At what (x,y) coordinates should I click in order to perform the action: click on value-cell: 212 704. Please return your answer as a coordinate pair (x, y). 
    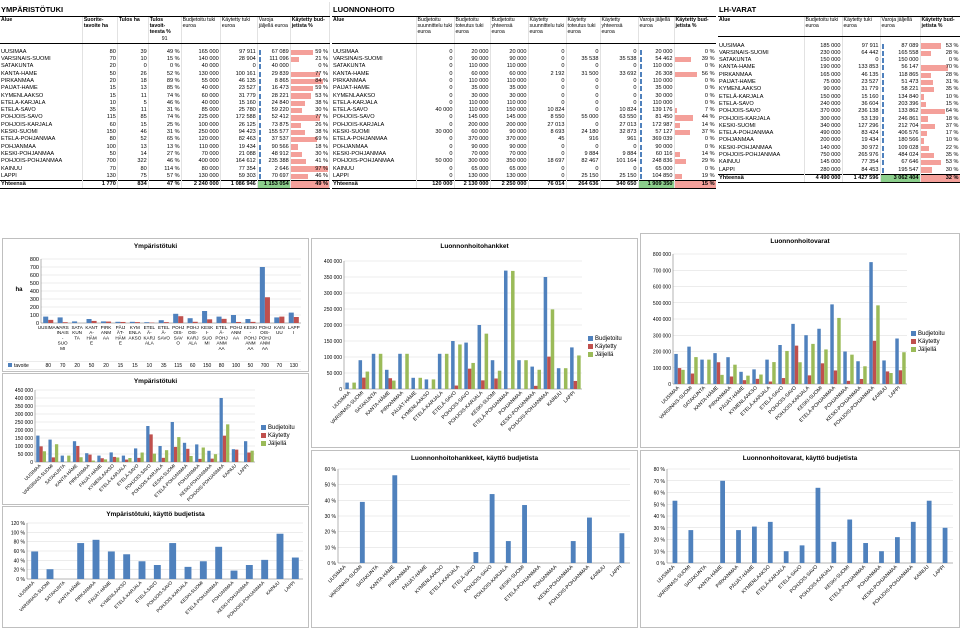
    Looking at the image, I should click on (900, 126).